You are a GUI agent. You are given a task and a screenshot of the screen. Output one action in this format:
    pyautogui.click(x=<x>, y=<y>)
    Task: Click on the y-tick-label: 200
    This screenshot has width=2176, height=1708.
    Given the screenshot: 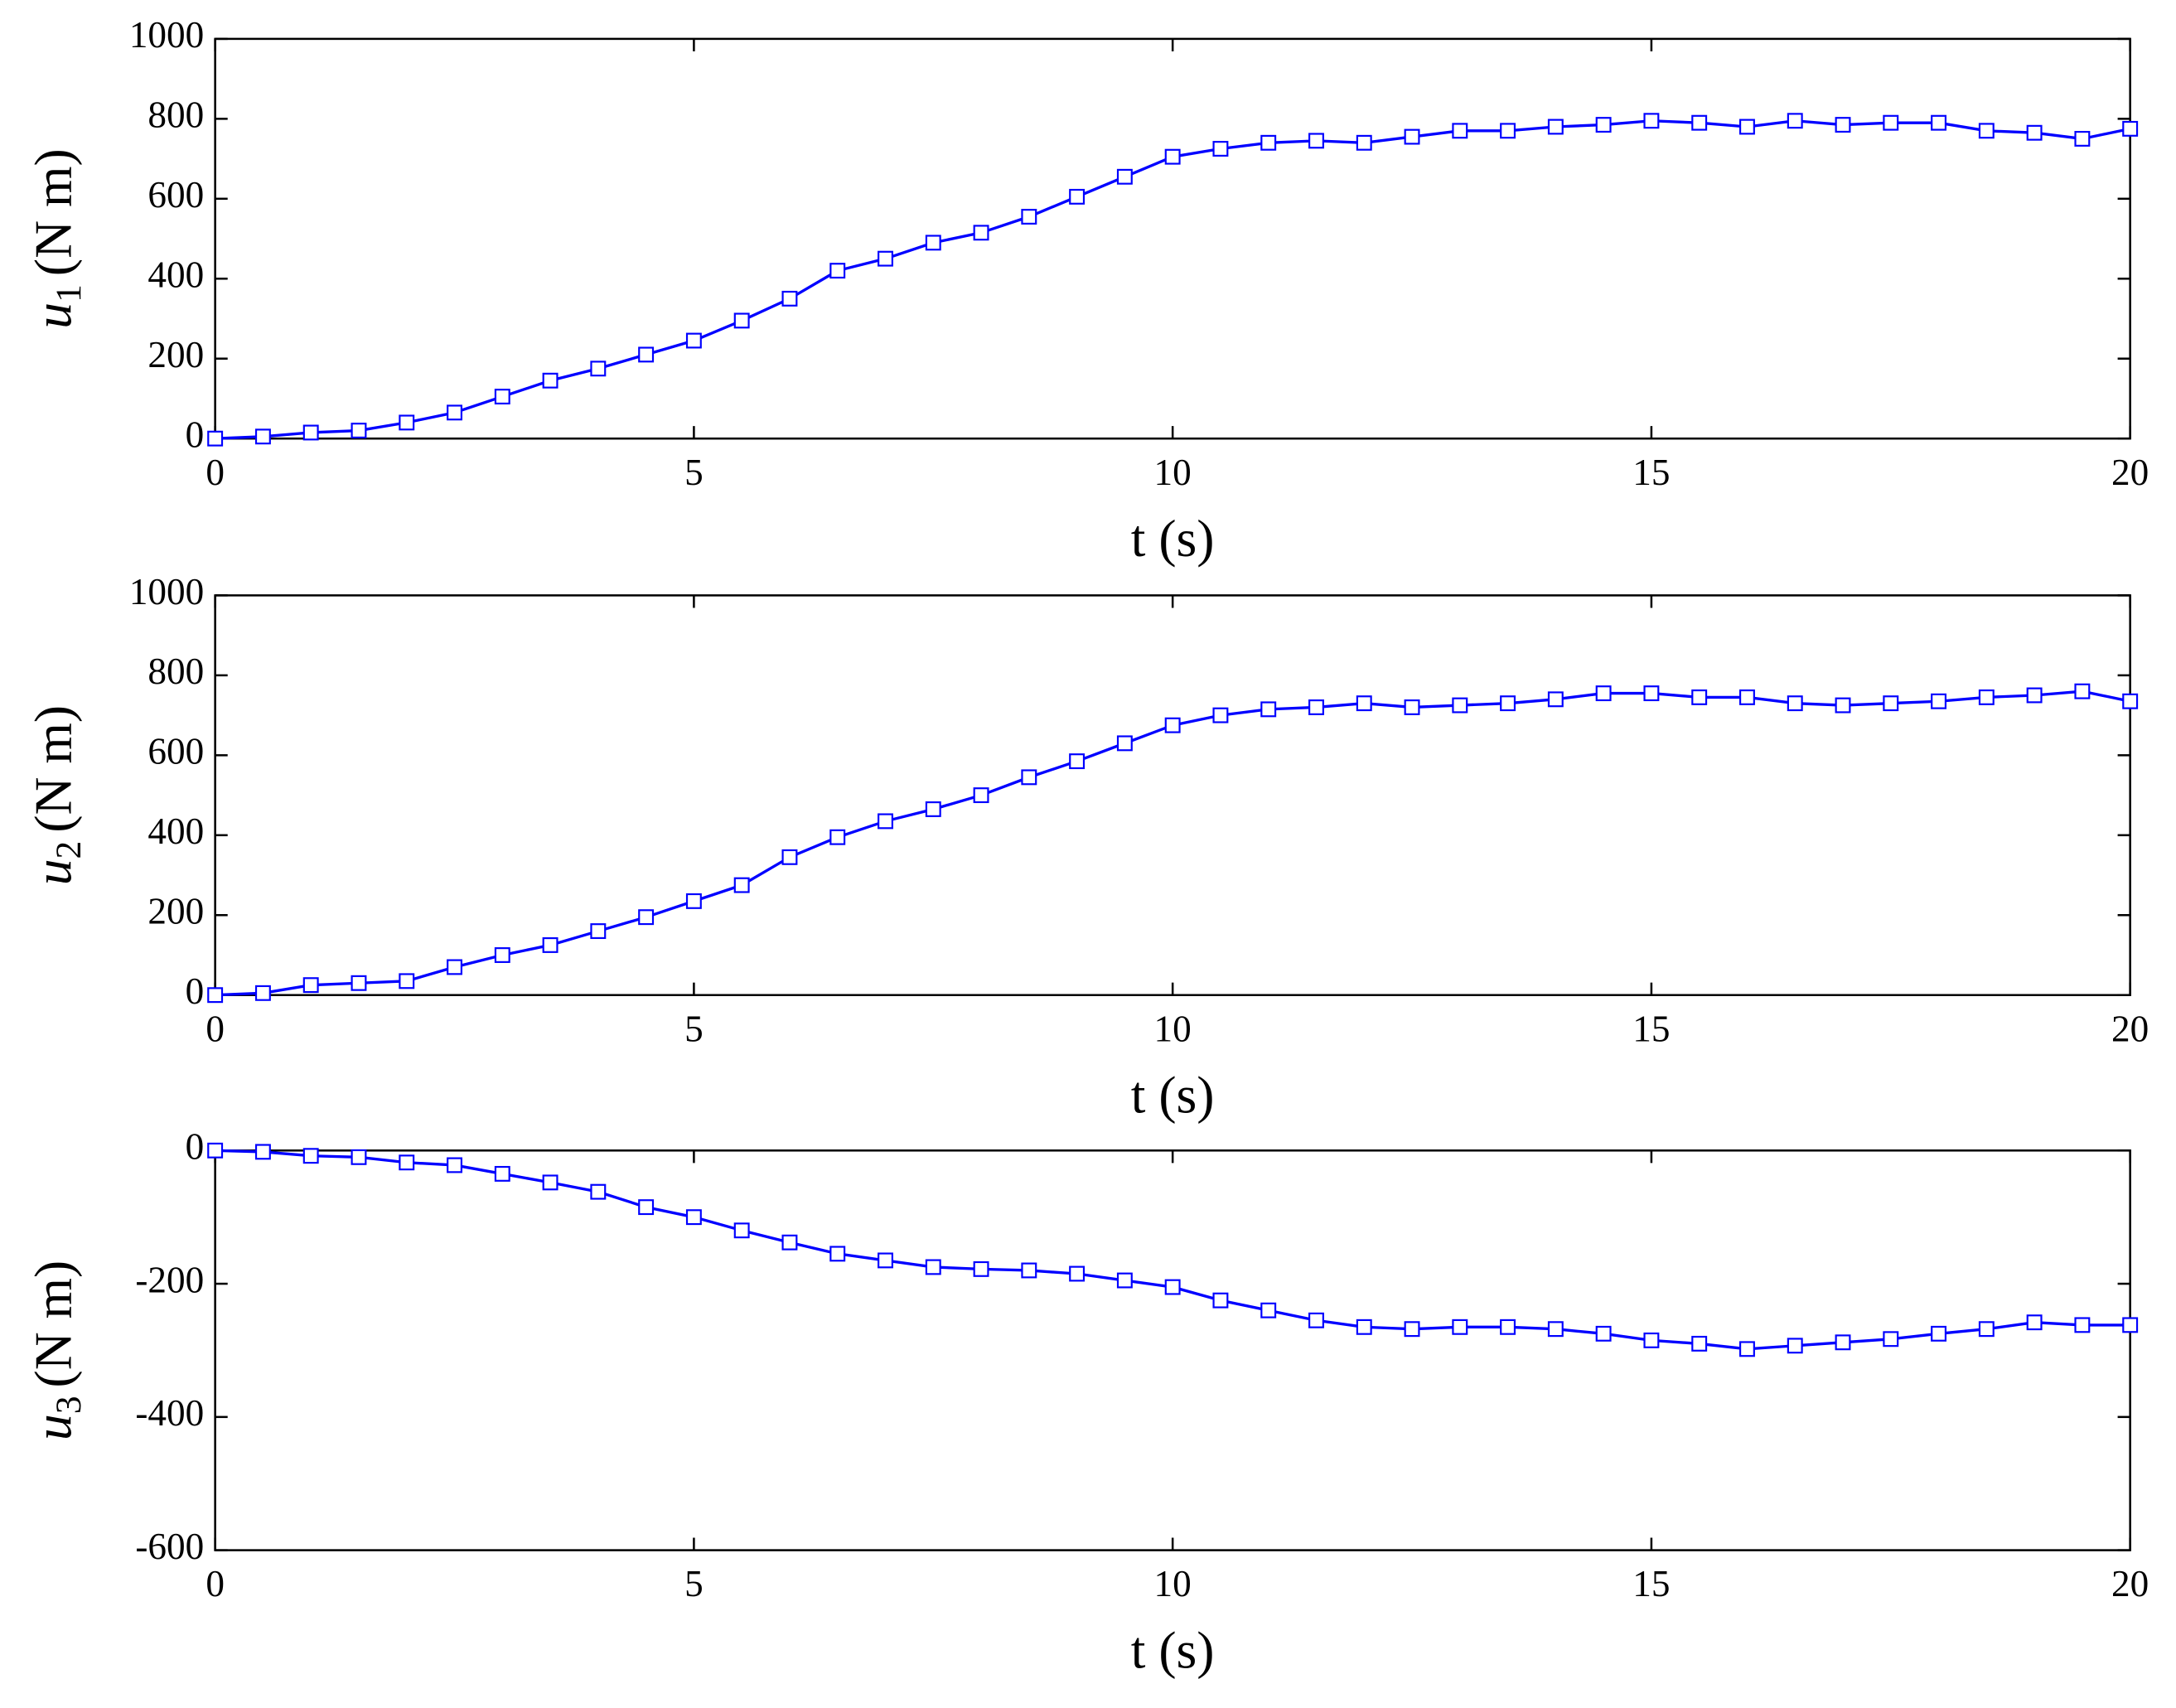 What is the action you would take?
    pyautogui.click(x=175, y=911)
    